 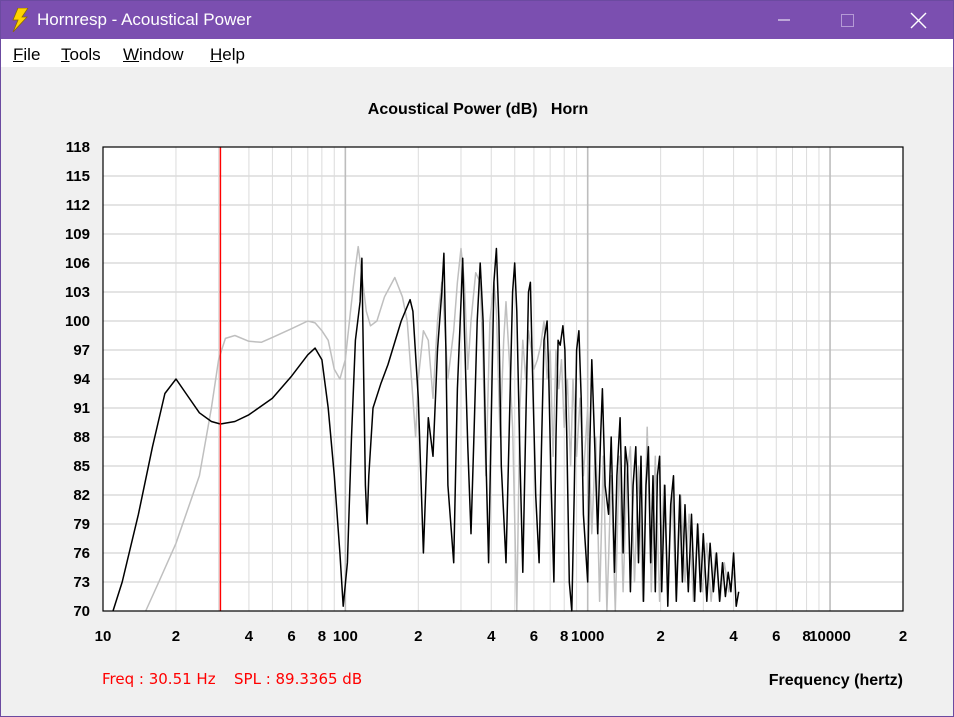 I want to click on y-tick-label: 79, so click(x=81, y=524).